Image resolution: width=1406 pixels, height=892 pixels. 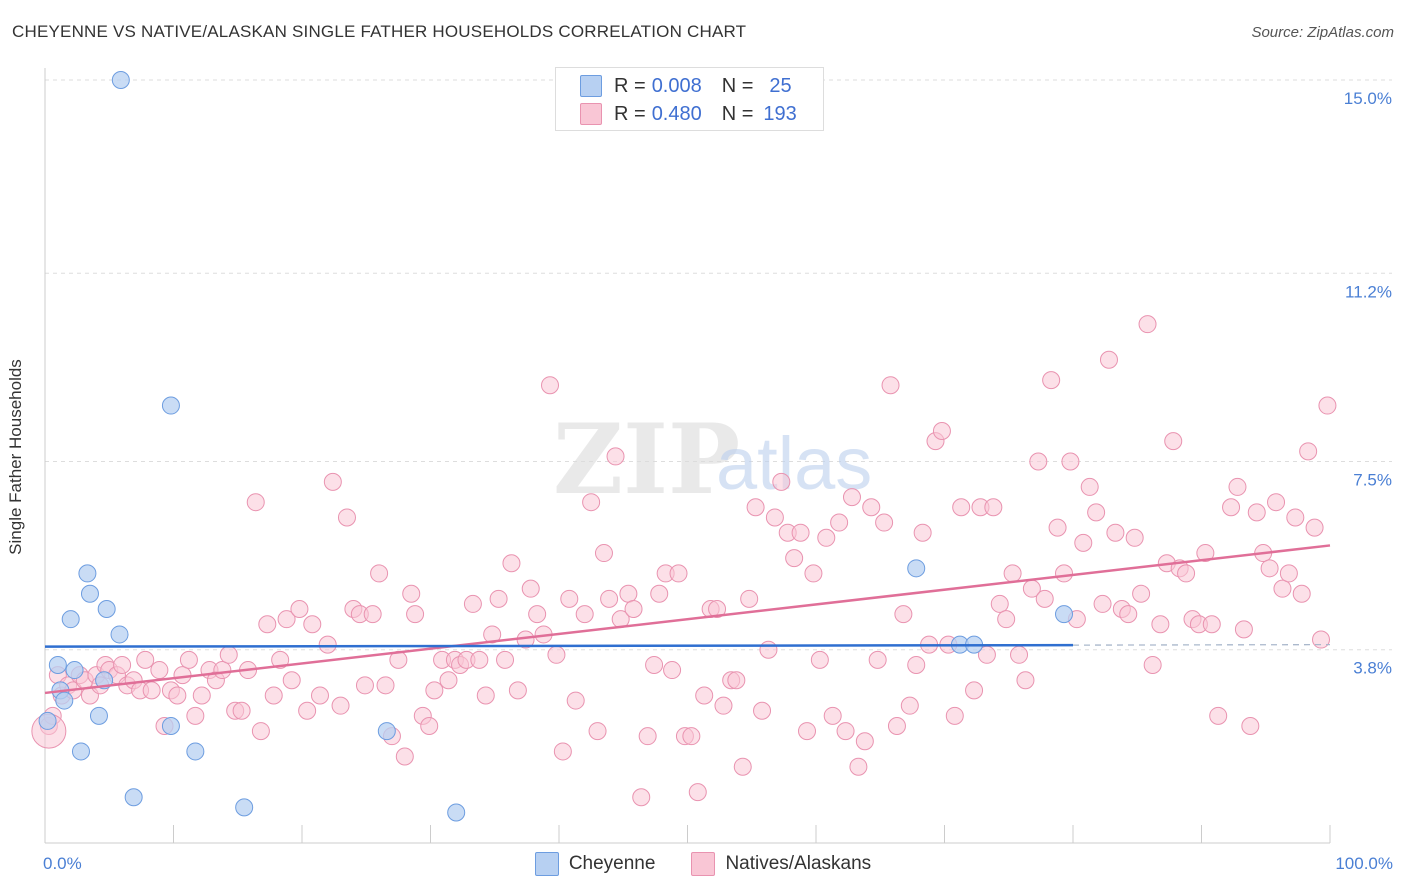 I want to click on y-tick-label: 11.2%, so click(x=1368, y=291).